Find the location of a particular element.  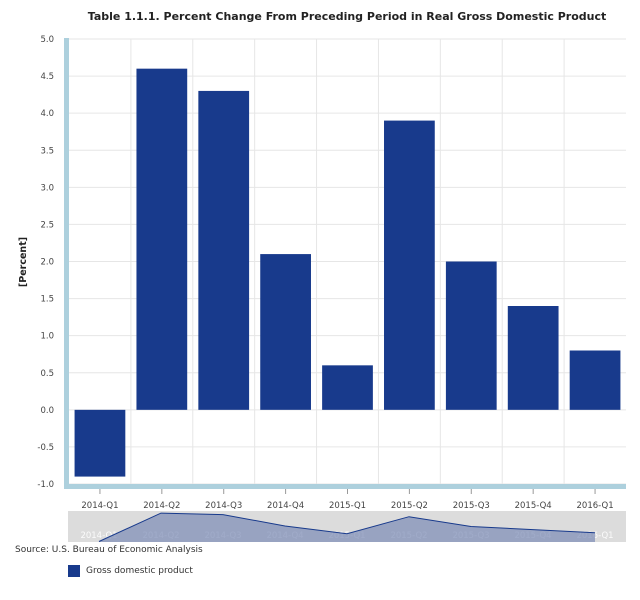

y-tick-label: -0.5 is located at coordinates (45, 448).